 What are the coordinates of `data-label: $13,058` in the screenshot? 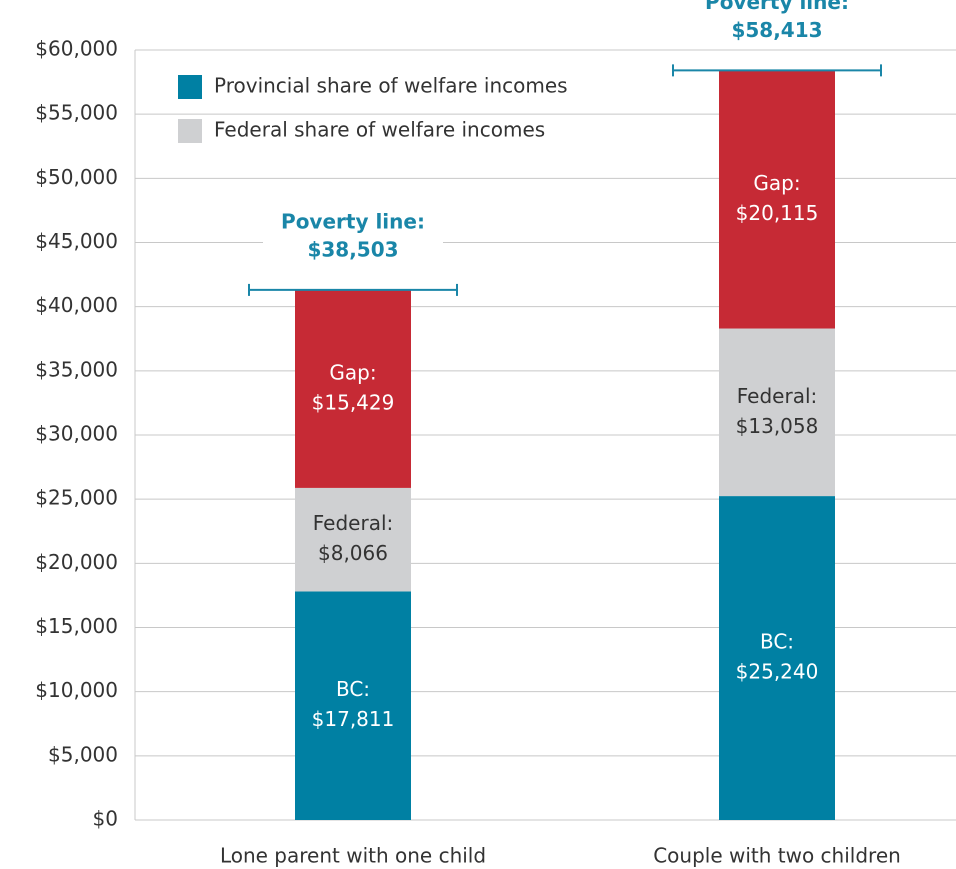 It's located at (777, 426).